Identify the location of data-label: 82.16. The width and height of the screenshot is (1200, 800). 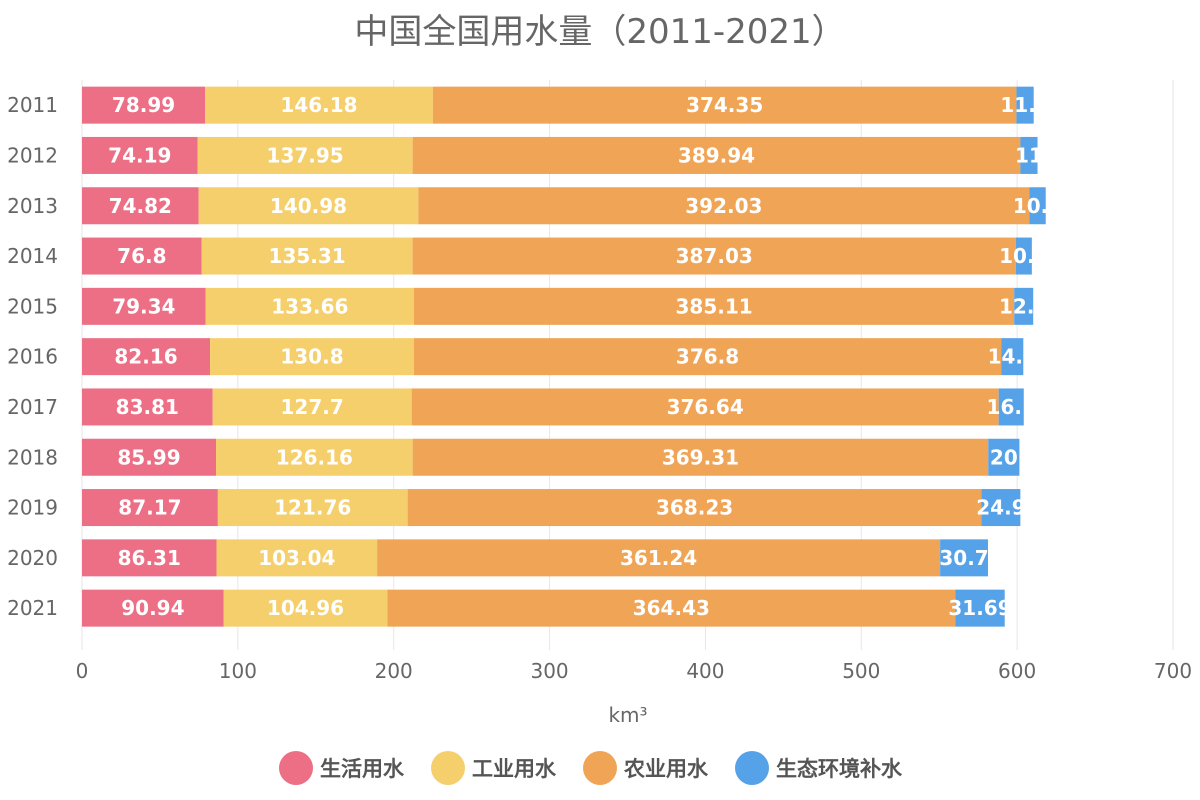
(145, 357).